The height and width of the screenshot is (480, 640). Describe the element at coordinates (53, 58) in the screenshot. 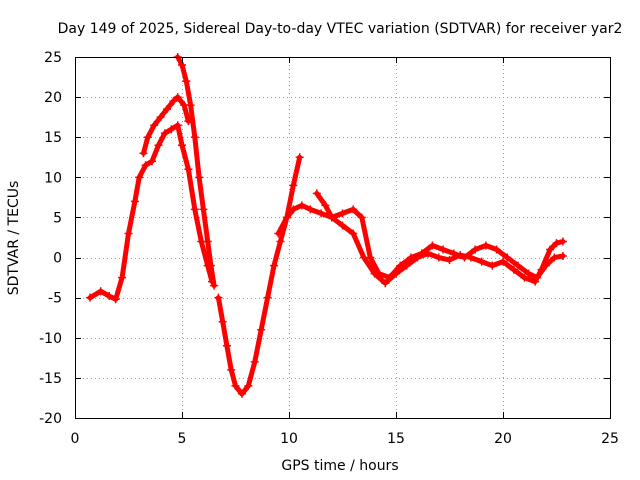

I see `y-tick-label: 25` at that location.